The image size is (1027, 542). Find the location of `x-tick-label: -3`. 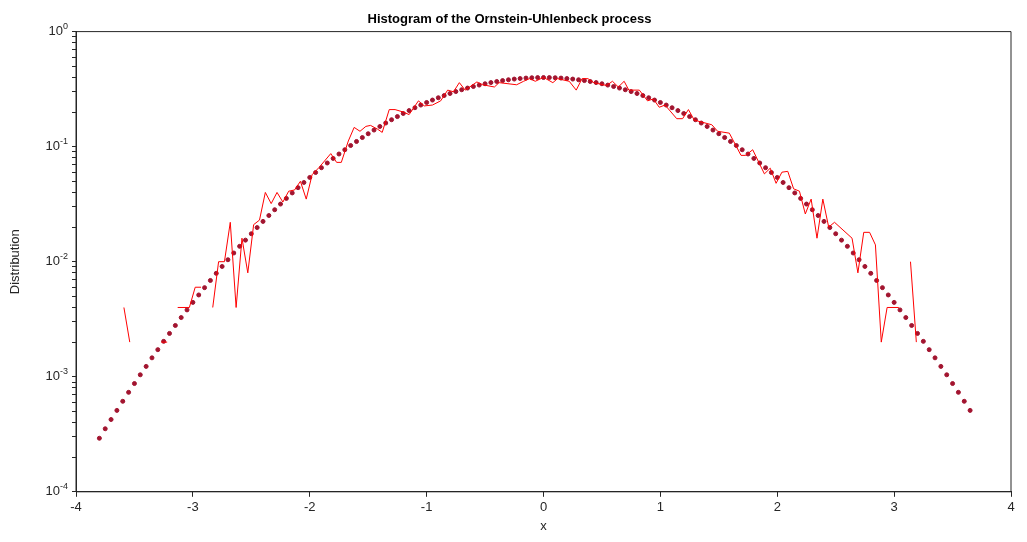

x-tick-label: -3 is located at coordinates (193, 507).